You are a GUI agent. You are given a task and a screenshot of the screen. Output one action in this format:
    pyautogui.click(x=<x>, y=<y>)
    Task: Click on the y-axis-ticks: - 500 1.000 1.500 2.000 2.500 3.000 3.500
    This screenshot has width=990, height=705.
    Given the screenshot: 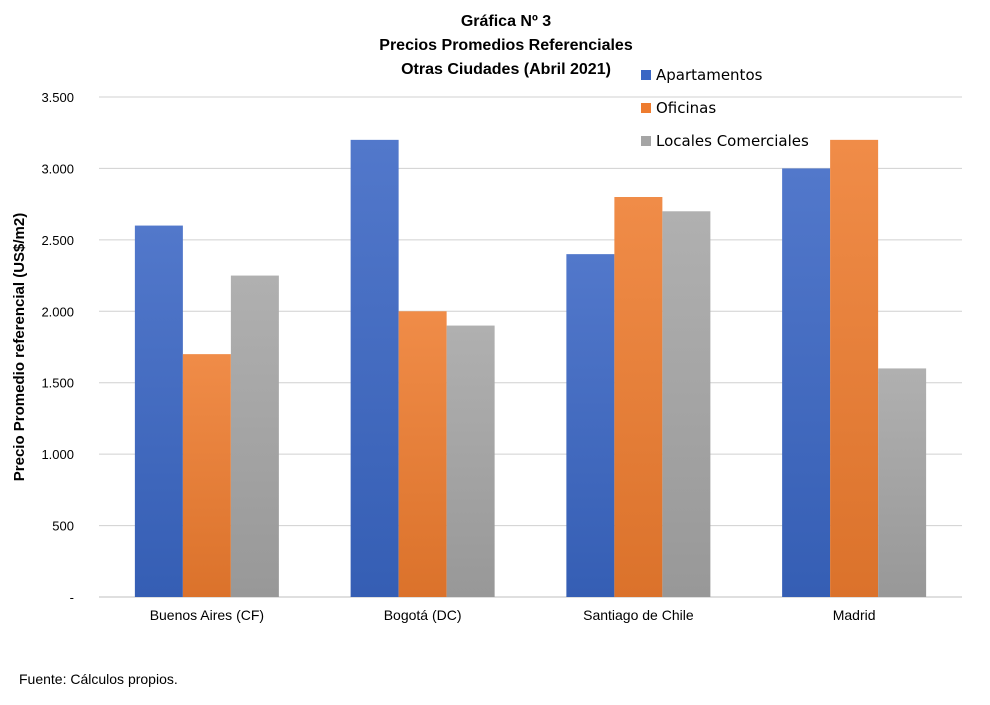 What is the action you would take?
    pyautogui.click(x=57, y=347)
    